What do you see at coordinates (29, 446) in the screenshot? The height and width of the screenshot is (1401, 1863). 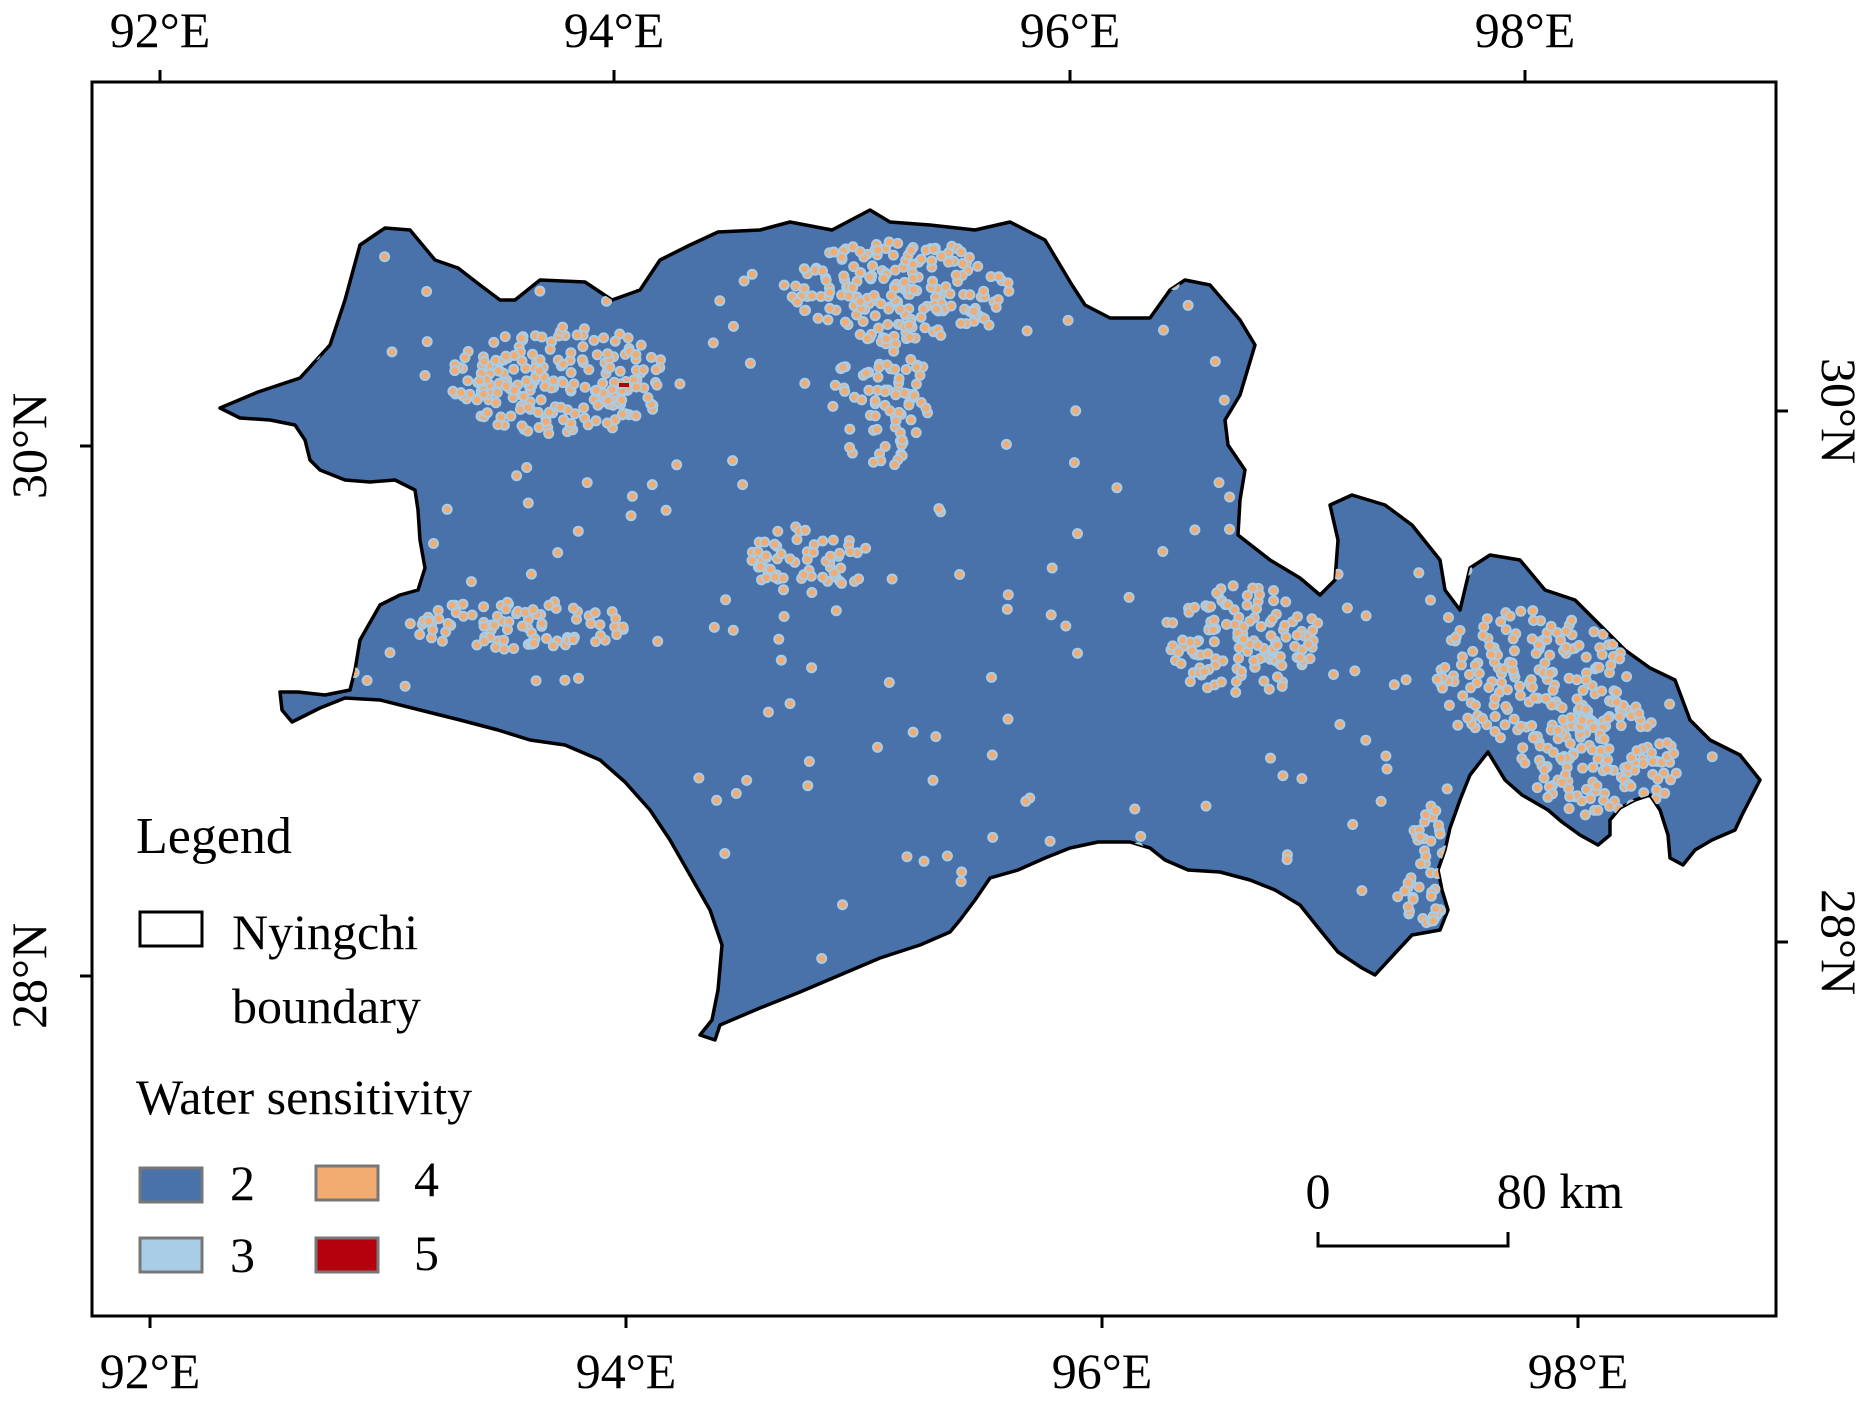 I see `left-lat-label-30: 30°N` at bounding box center [29, 446].